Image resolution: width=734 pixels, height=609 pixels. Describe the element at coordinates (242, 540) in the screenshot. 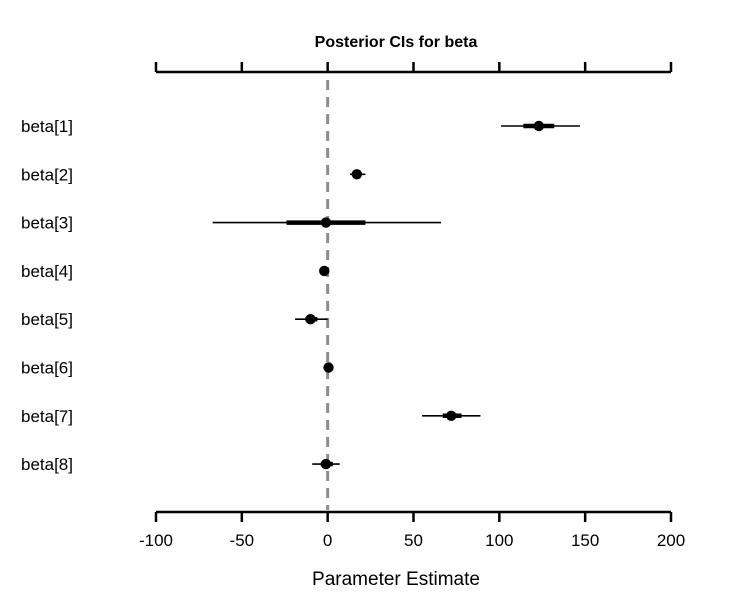

I see `x-tick-label: -50` at that location.